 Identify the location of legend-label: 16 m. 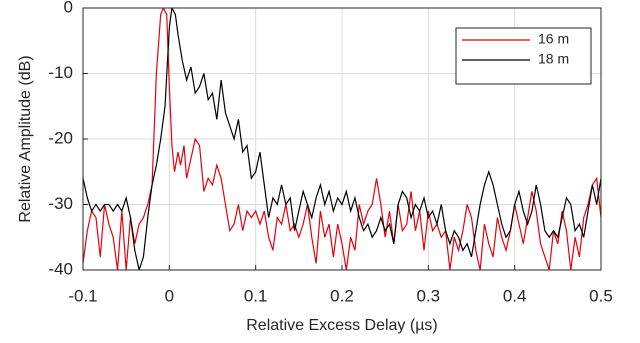
(553, 39).